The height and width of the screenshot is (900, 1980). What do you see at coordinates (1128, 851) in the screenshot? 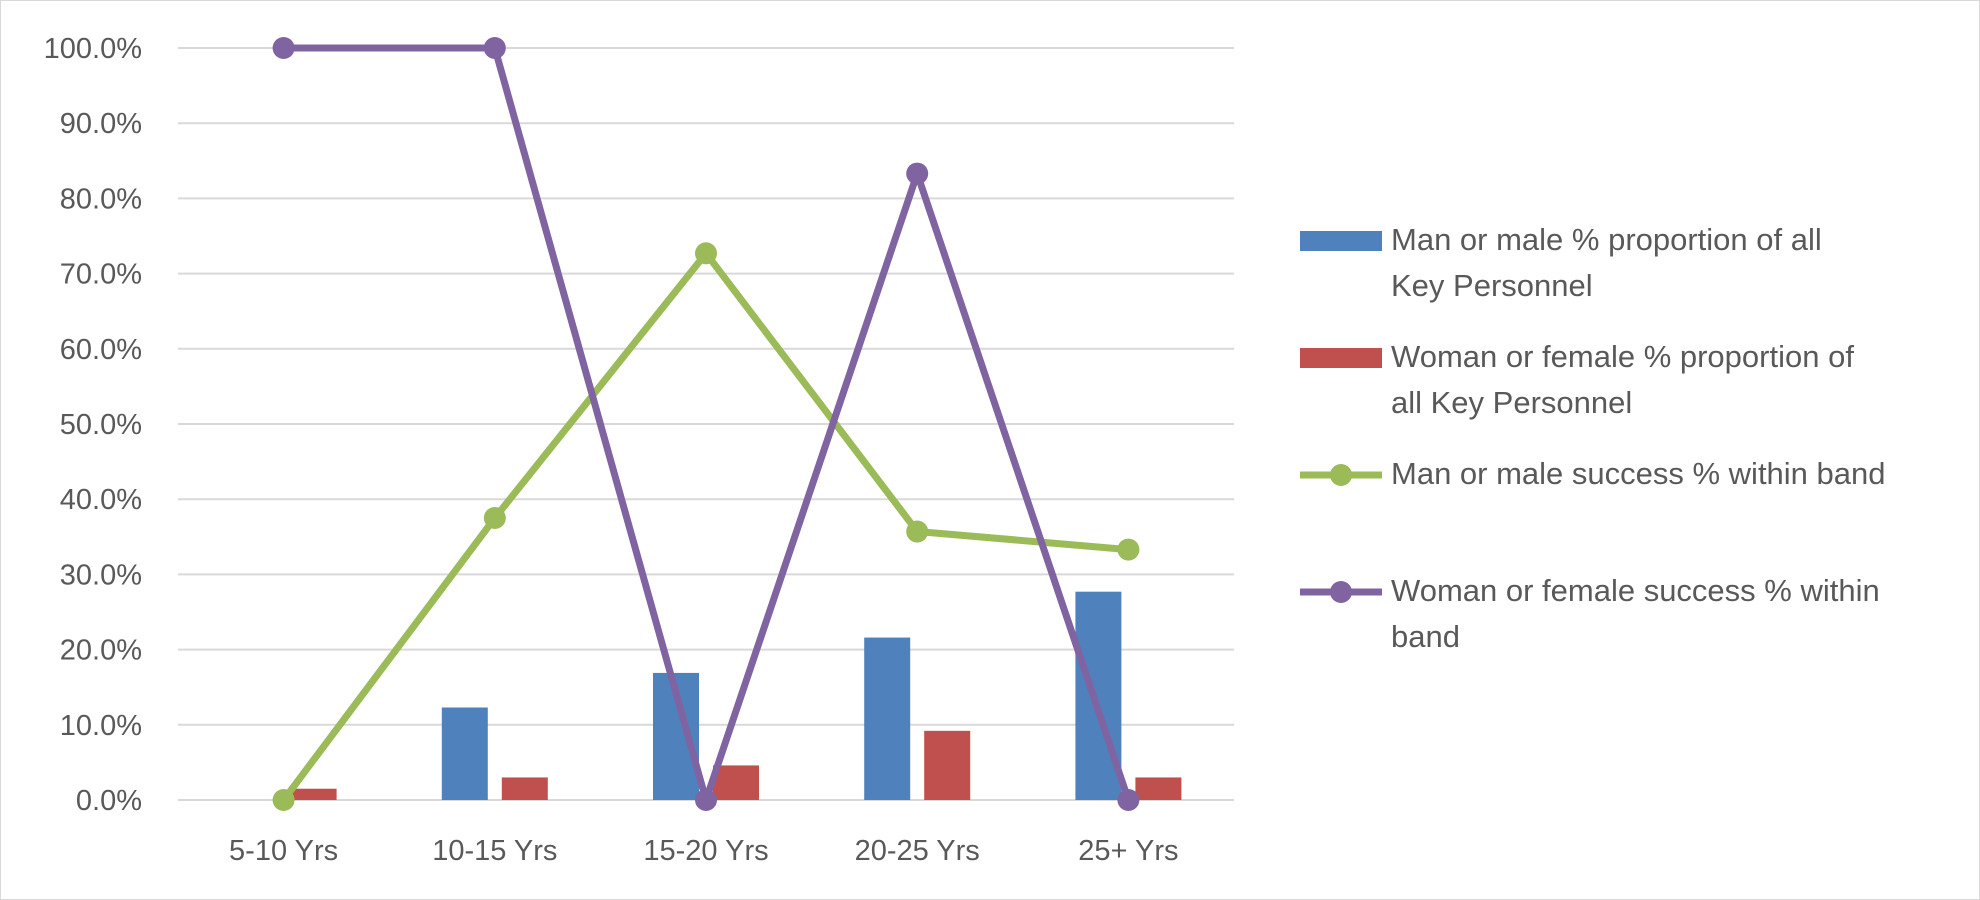
I see `x-tick-label: 25+ Yrs` at bounding box center [1128, 851].